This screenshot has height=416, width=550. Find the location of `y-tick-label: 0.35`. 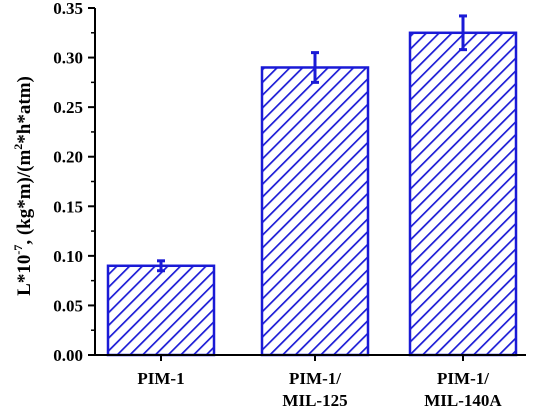

y-tick-label: 0.35 is located at coordinates (68, 9).